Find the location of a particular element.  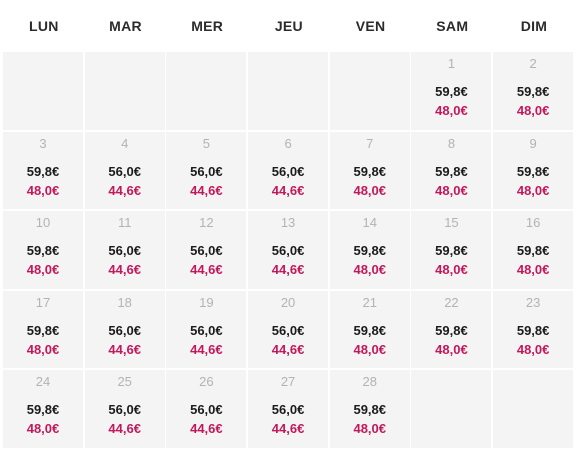

day-number: 15 is located at coordinates (451, 223).